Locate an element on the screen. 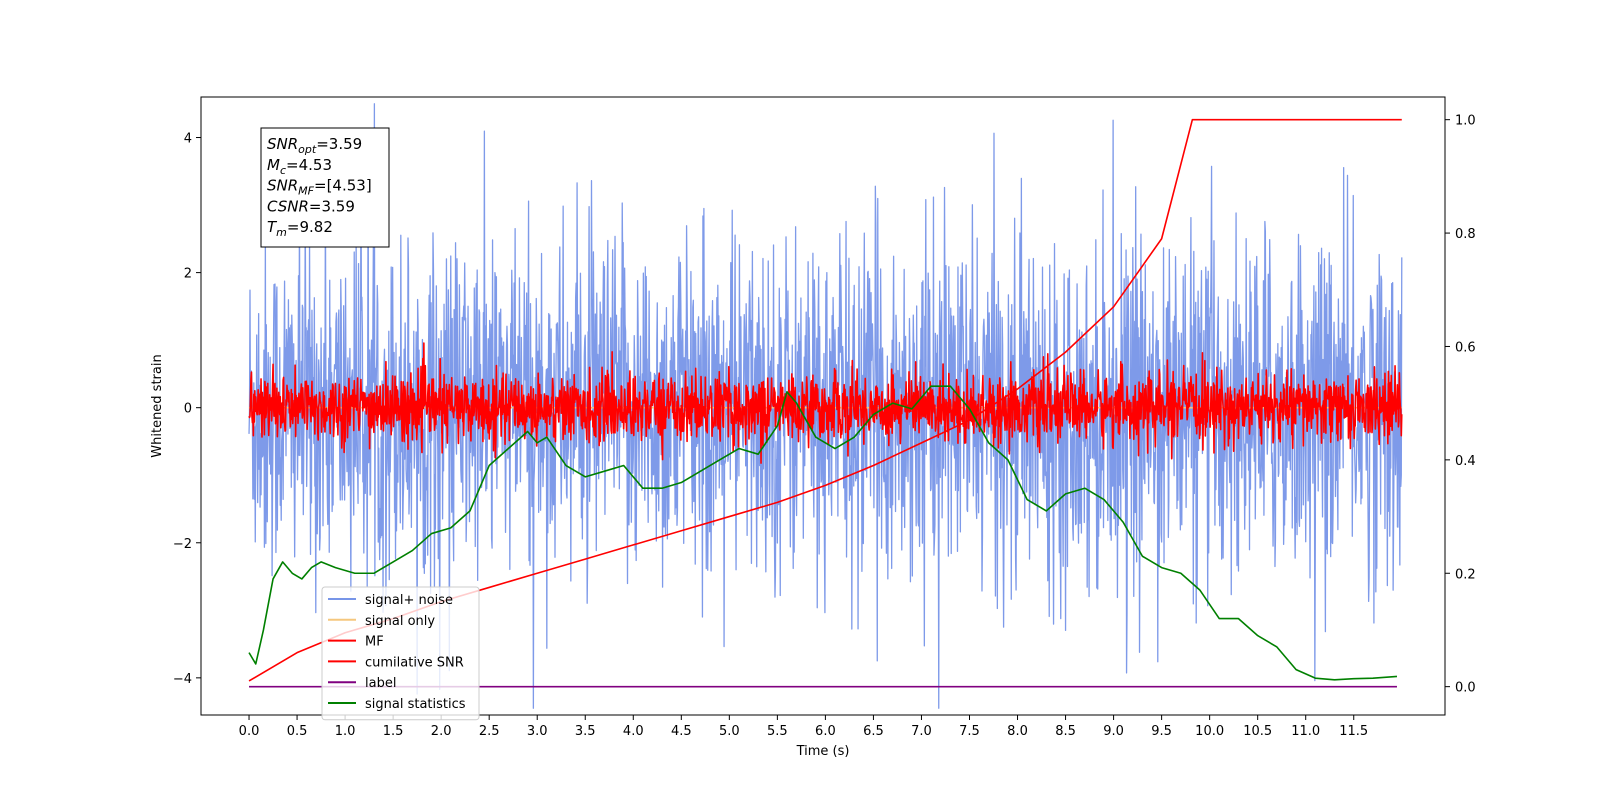 The height and width of the screenshot is (800, 1600). x-tick-label: 8.5 is located at coordinates (1065, 731).